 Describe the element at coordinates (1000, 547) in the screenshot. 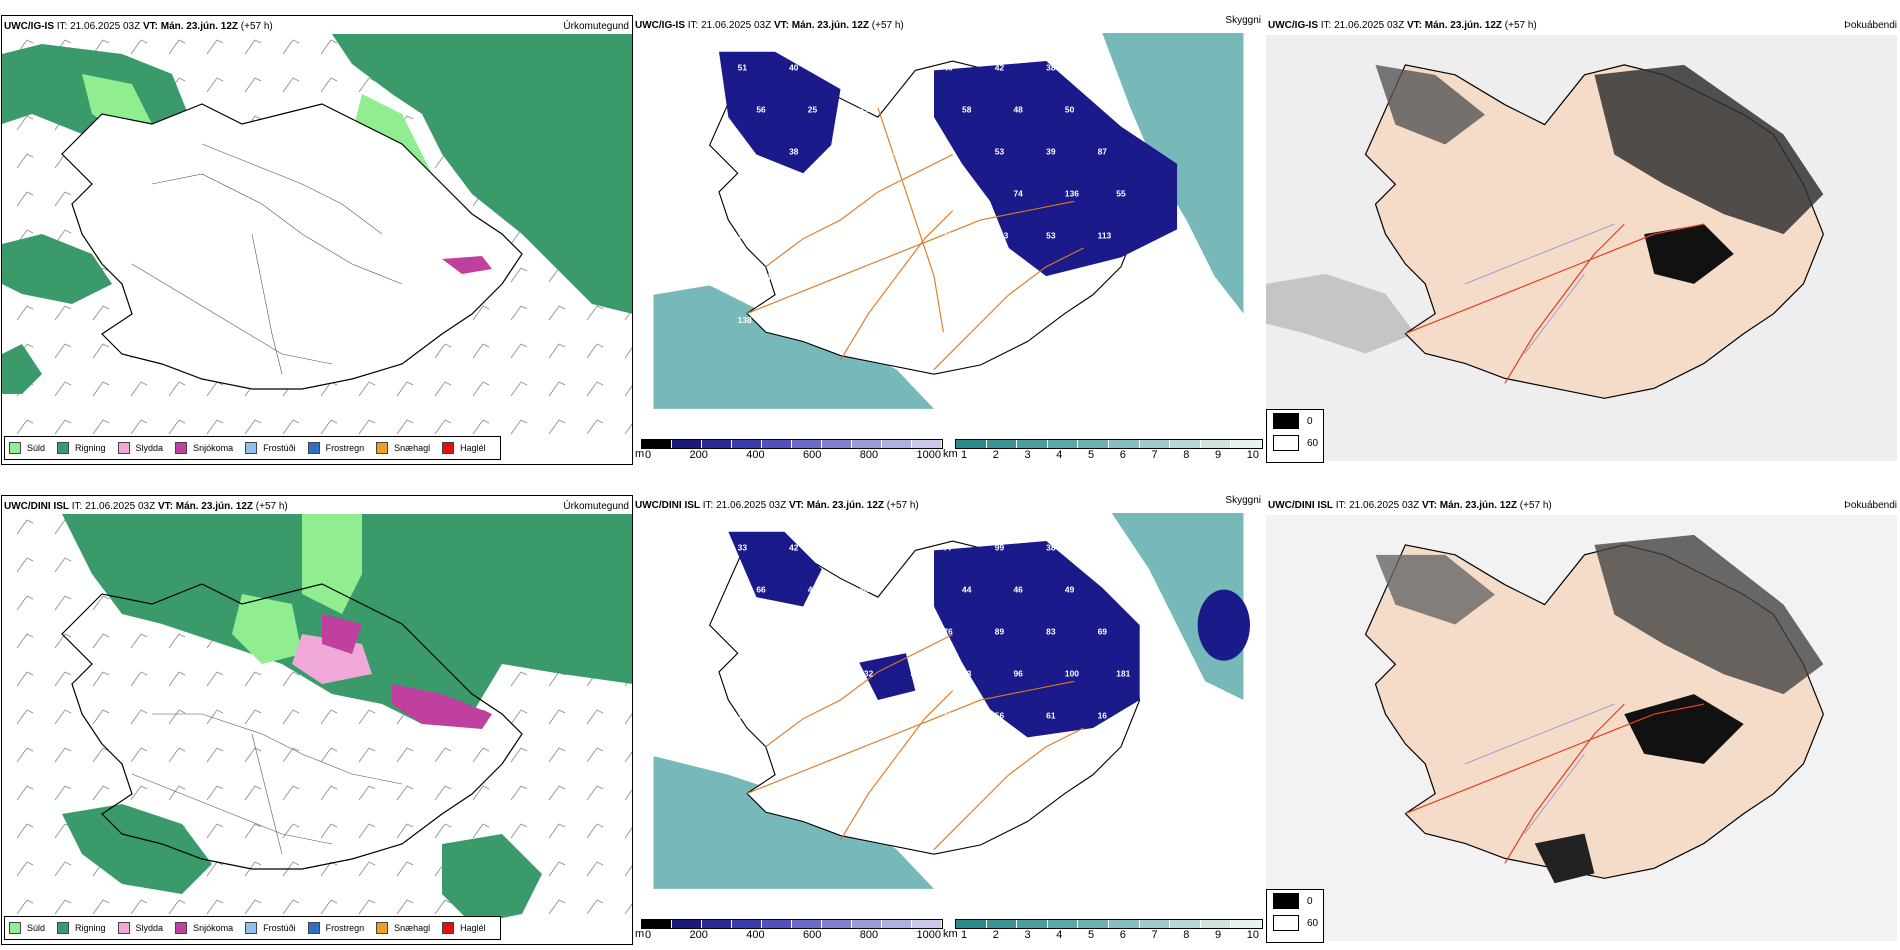

I see `ceiling-value-label: 99` at that location.